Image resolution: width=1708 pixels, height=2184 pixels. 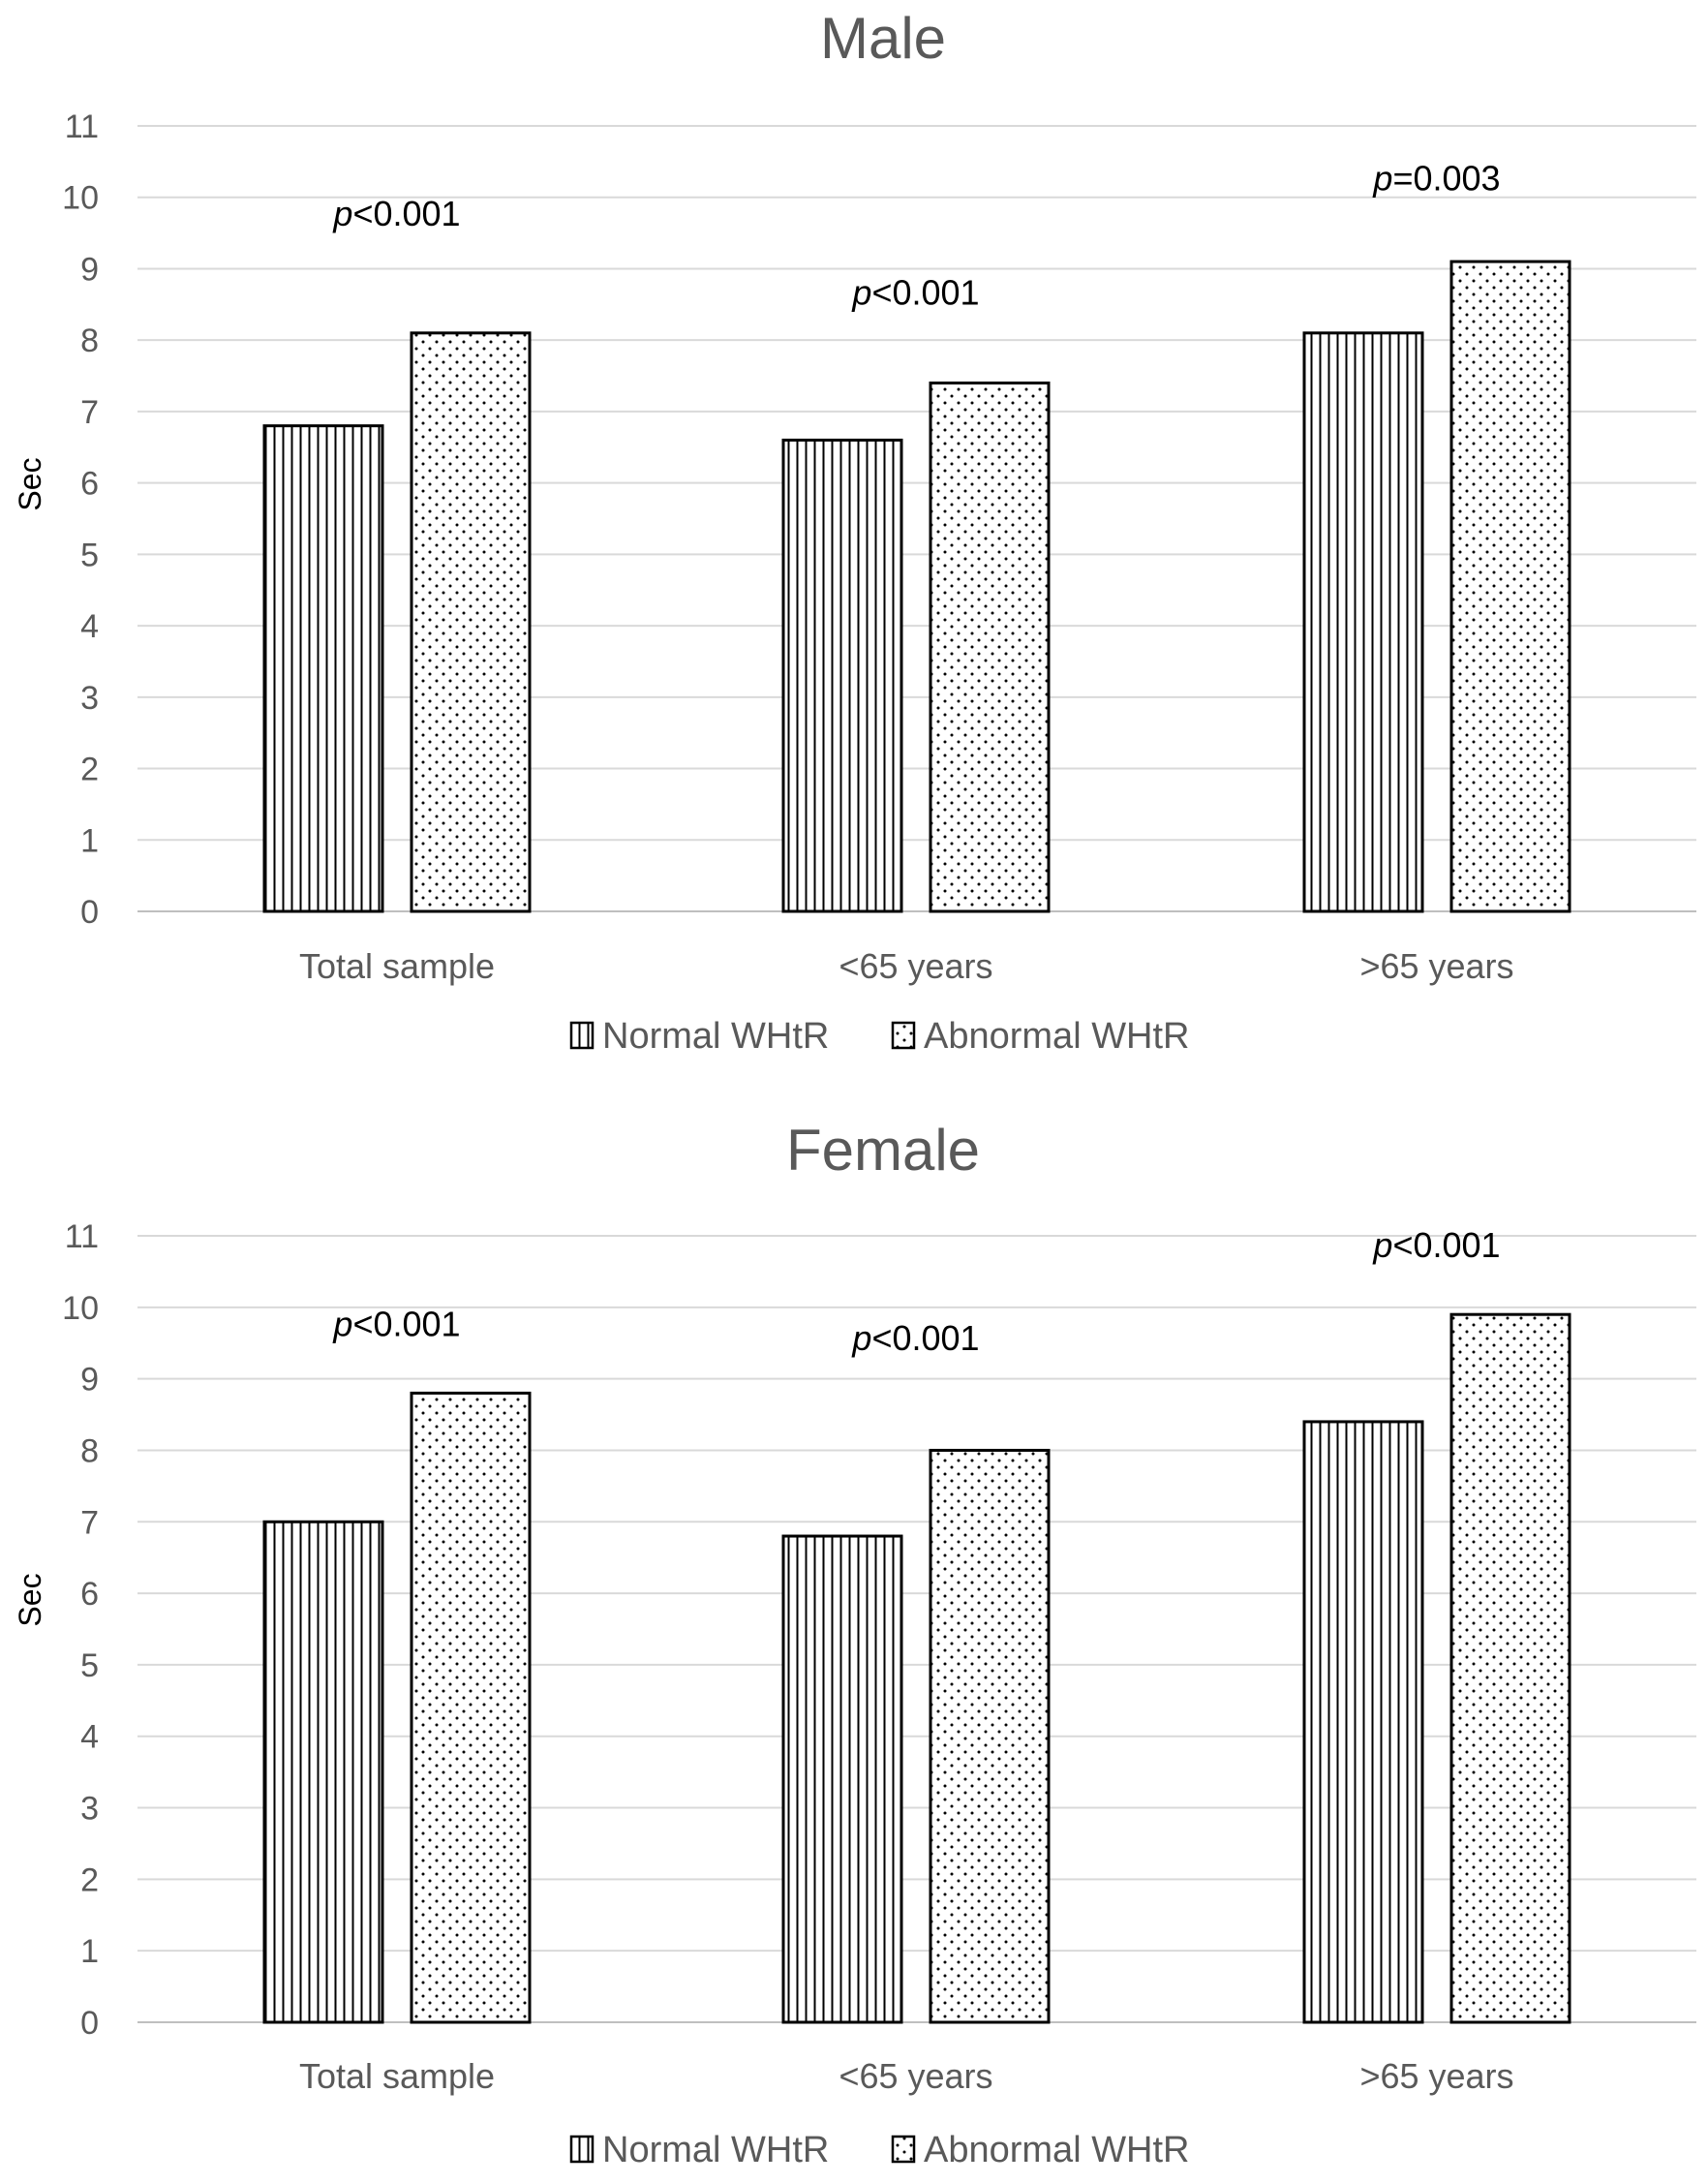 What do you see at coordinates (883, 1150) in the screenshot?
I see `chart-title: Female` at bounding box center [883, 1150].